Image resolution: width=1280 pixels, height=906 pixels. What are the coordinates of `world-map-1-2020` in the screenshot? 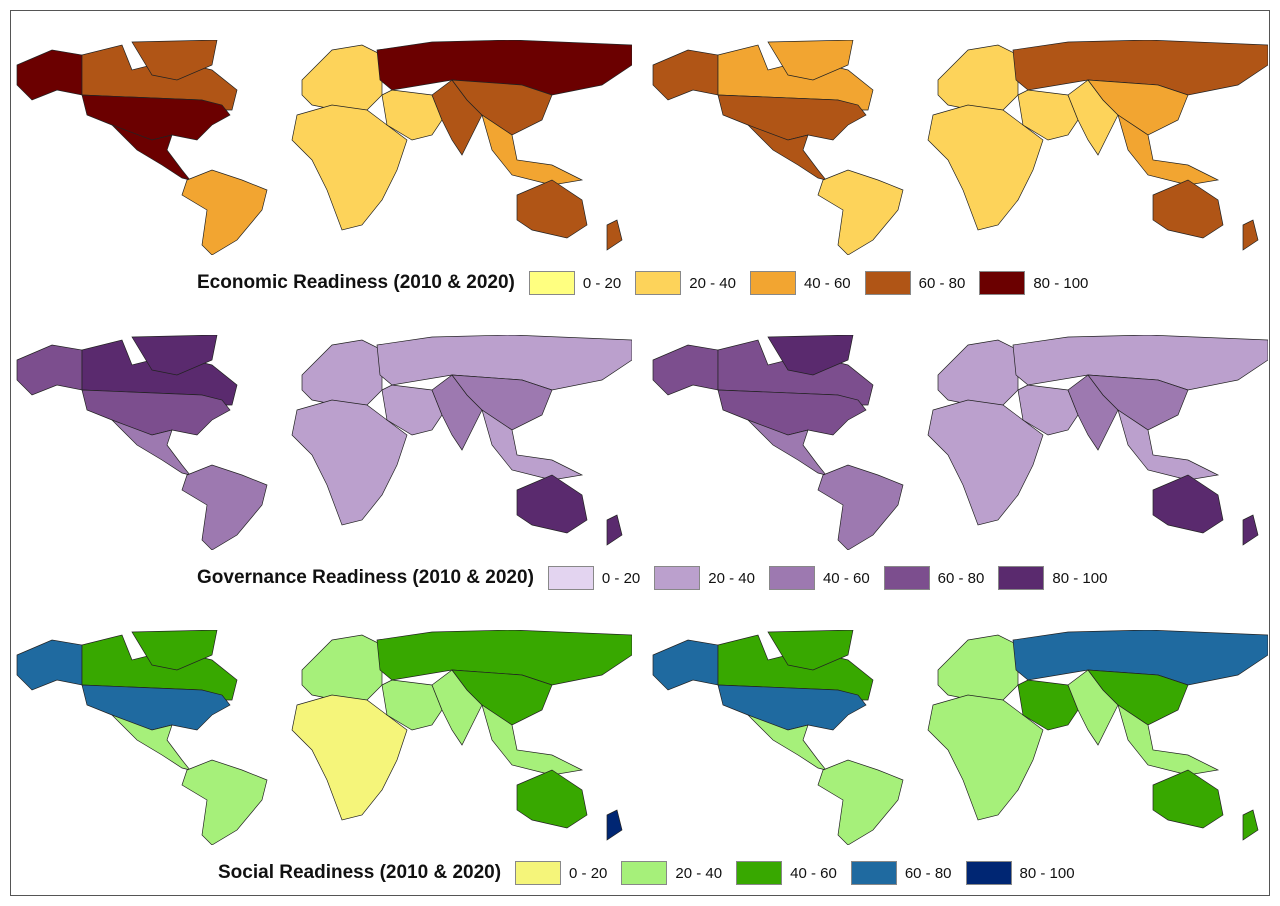 It's located at (958, 442).